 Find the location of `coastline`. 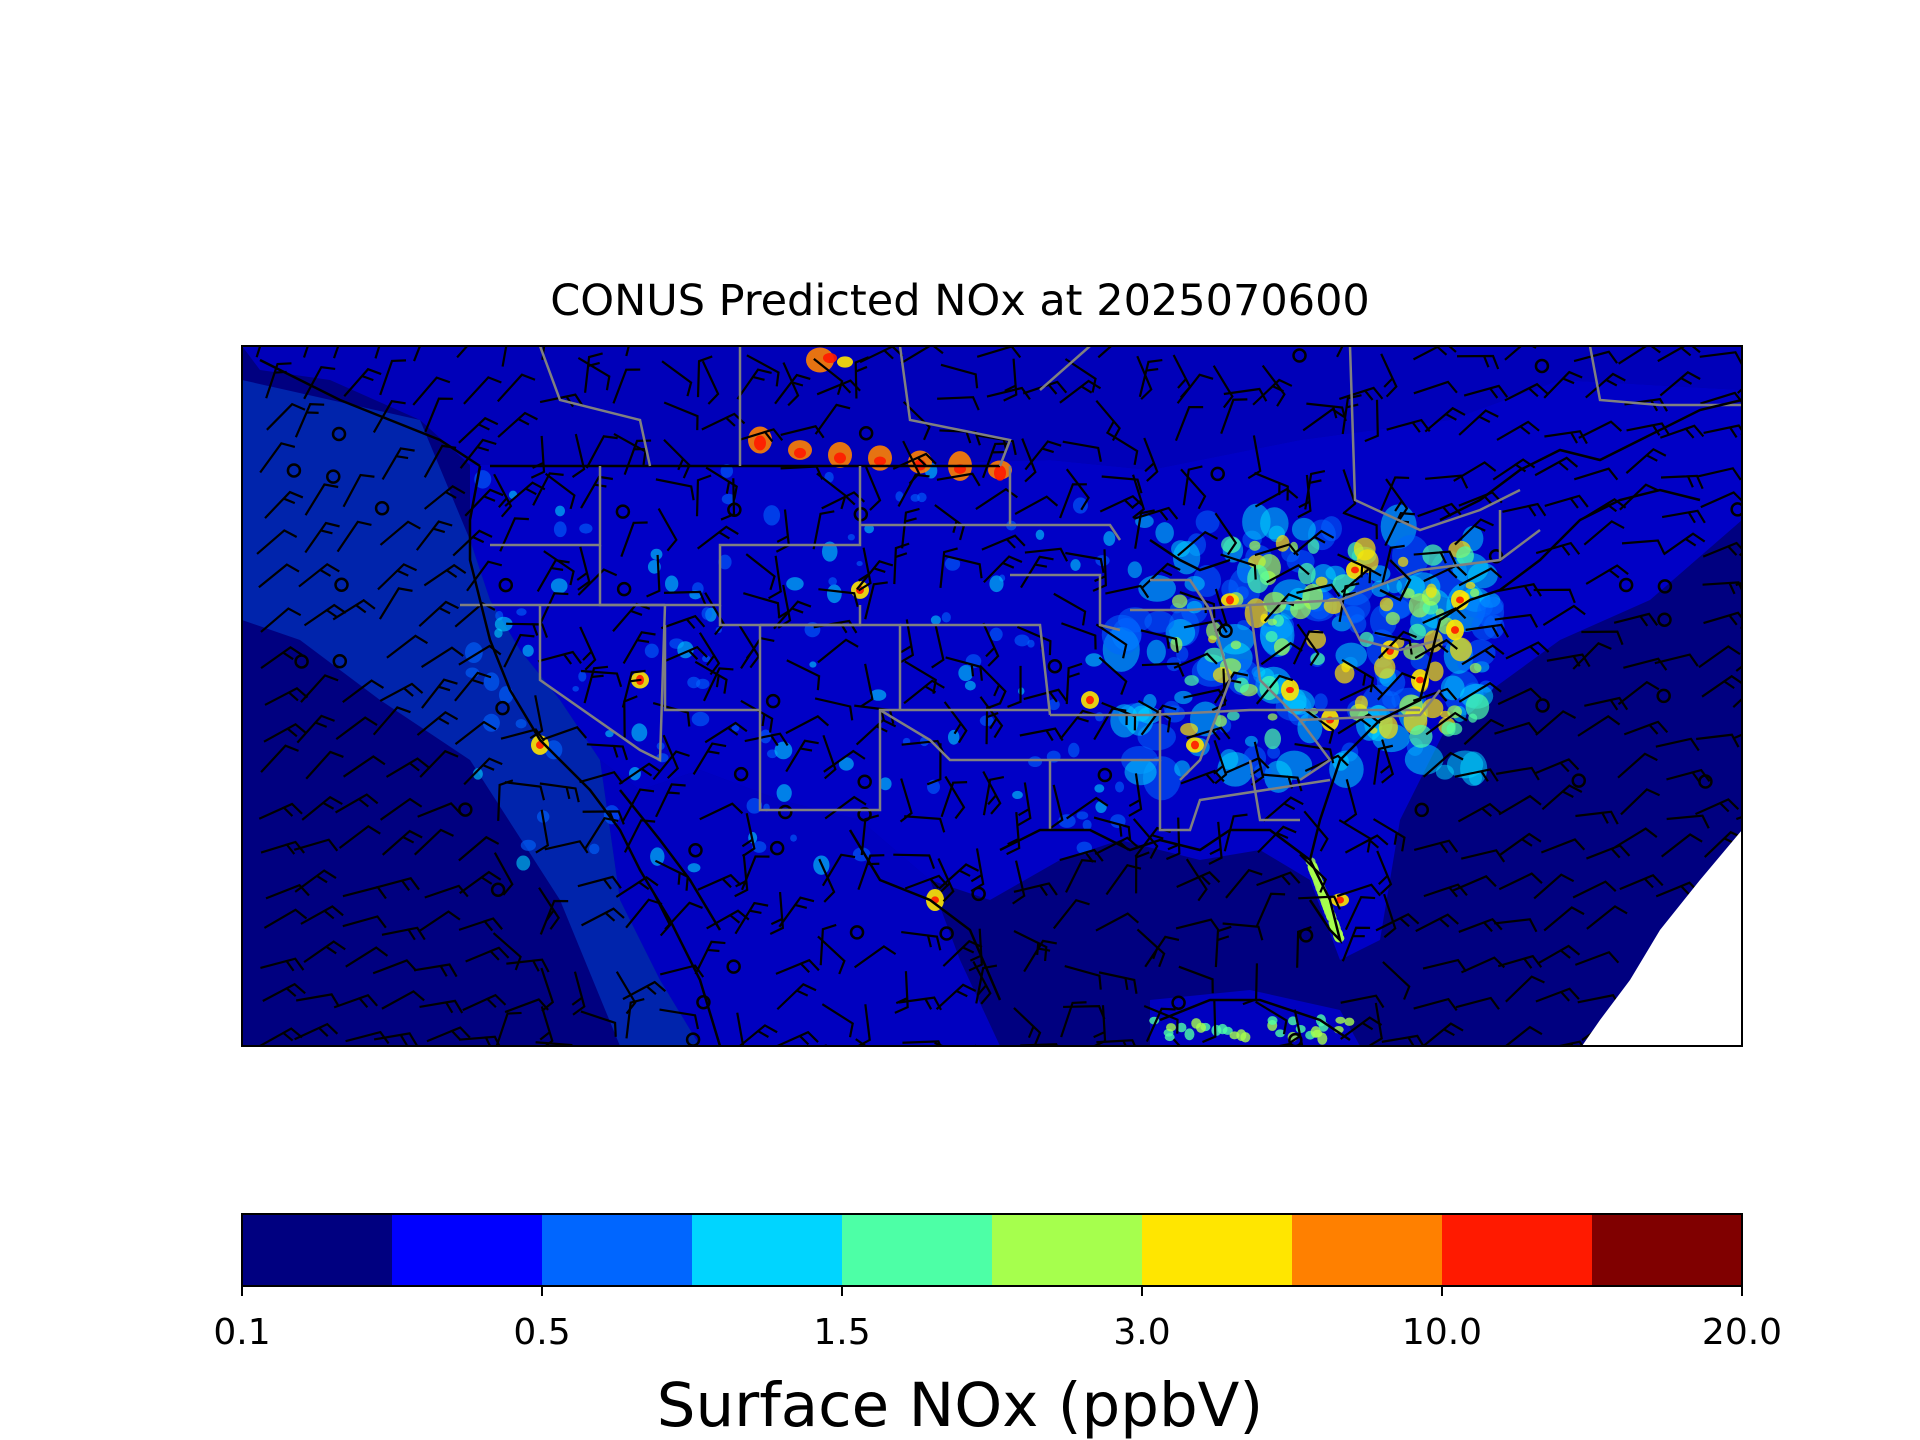

coastline is located at coordinates (1255, 1020).